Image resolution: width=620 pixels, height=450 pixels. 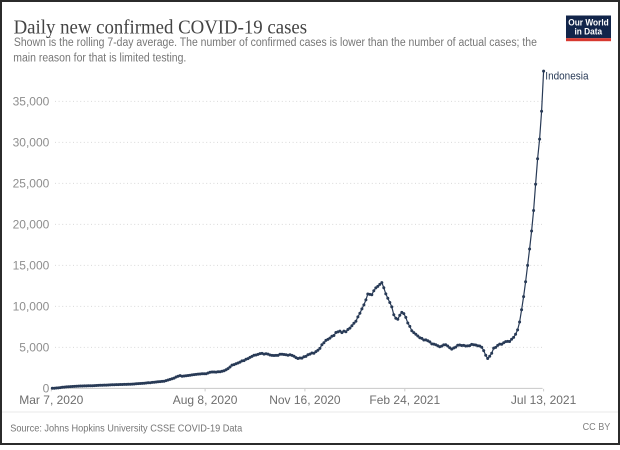 I want to click on svg-text: 5,000, so click(x=34, y=347).